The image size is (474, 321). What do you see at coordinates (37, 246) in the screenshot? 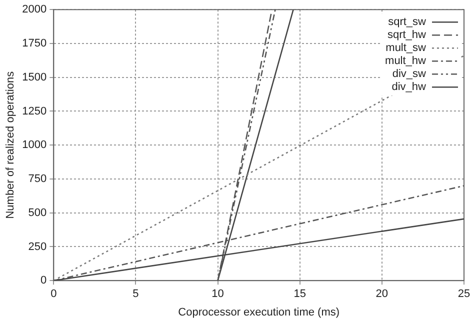
I see `y-tick-label: 250` at bounding box center [37, 246].